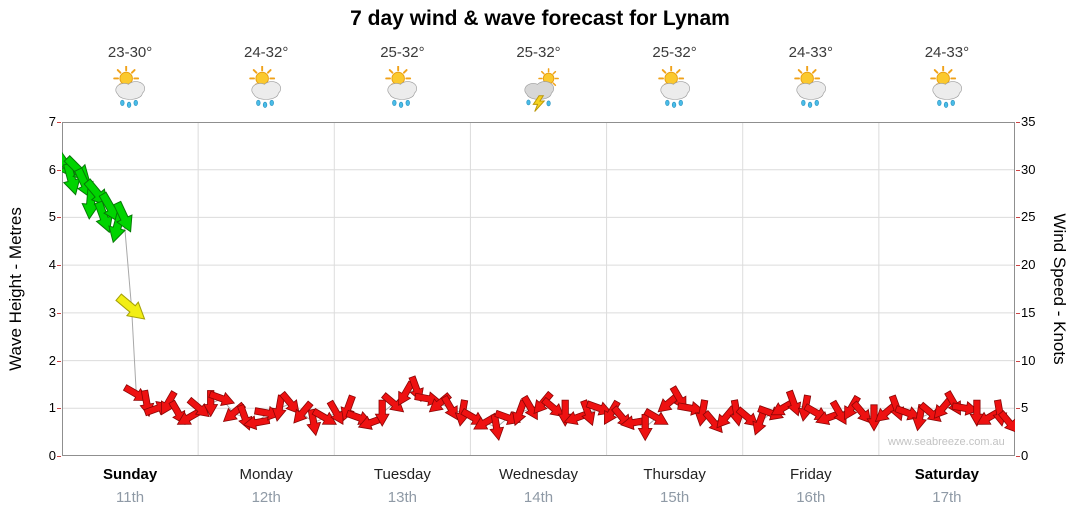  I want to click on day-name: Monday, so click(266, 474).